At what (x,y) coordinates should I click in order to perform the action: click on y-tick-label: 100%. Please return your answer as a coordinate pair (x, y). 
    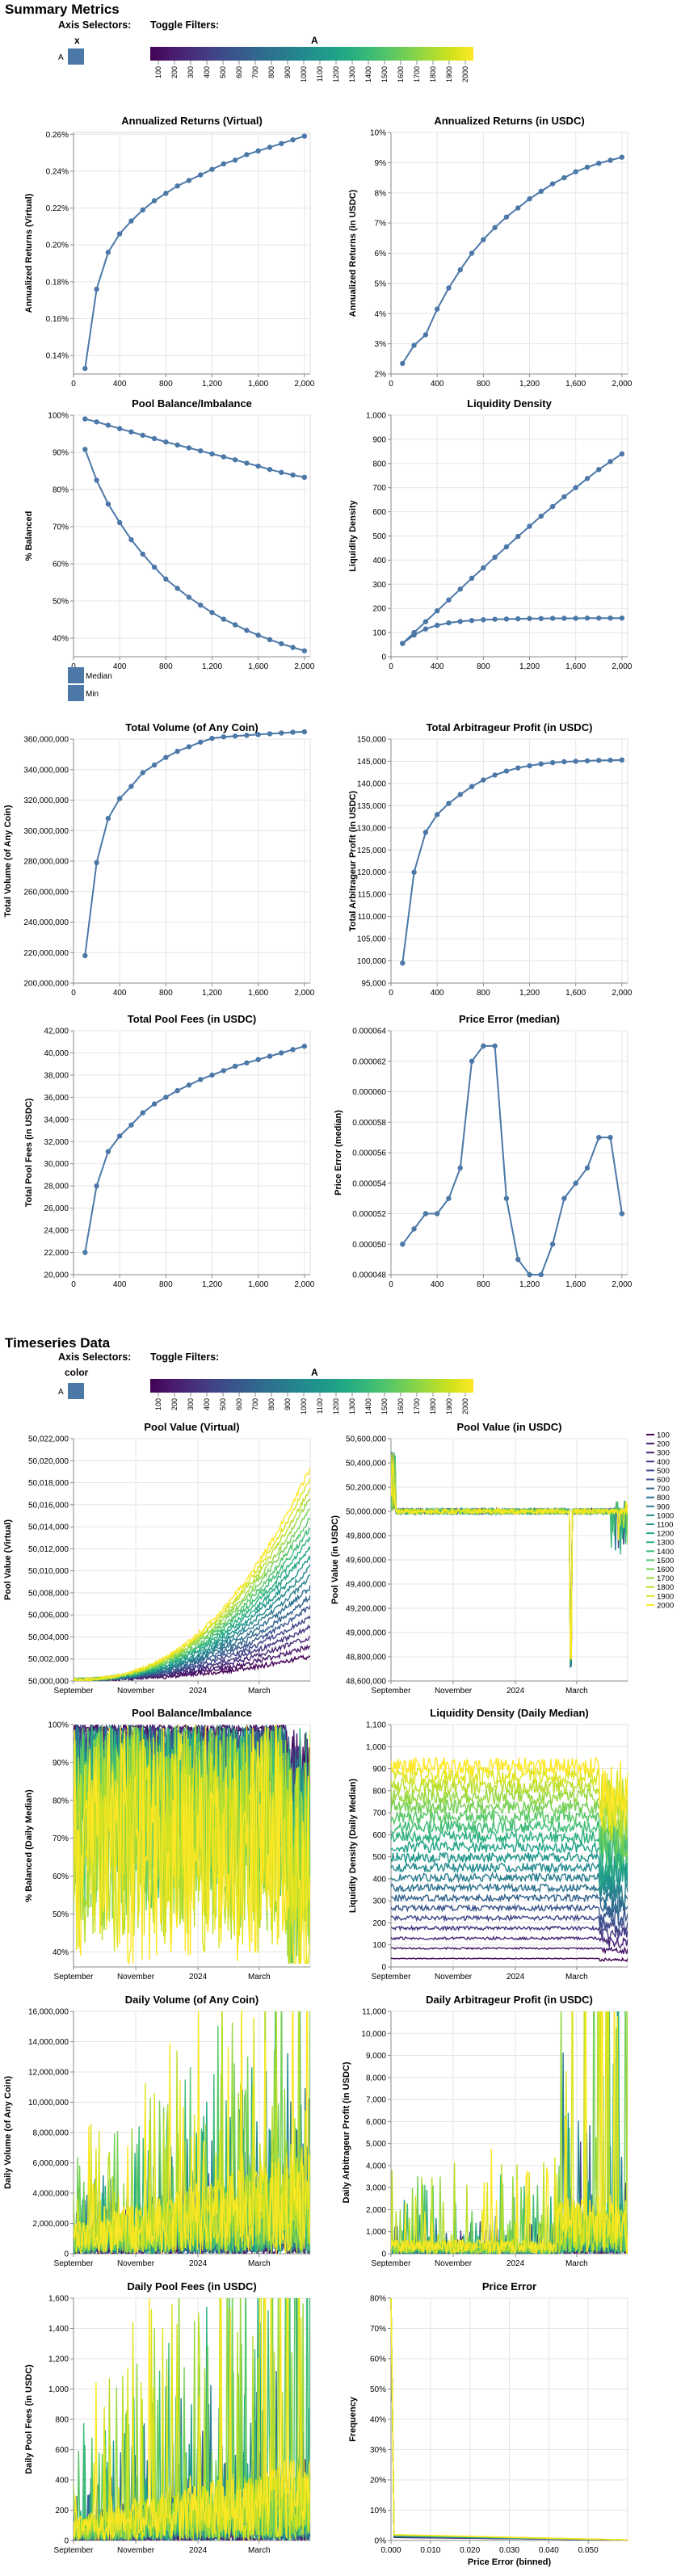
    Looking at the image, I should click on (58, 417).